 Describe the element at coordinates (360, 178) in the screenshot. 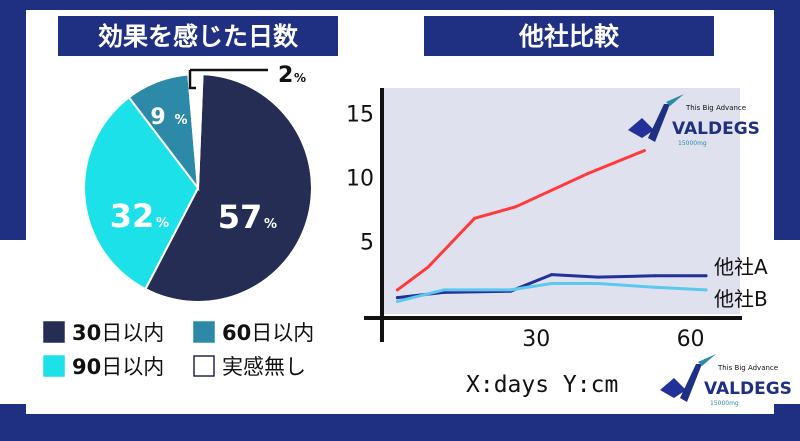

I see `y-tick-label-2: 10` at that location.